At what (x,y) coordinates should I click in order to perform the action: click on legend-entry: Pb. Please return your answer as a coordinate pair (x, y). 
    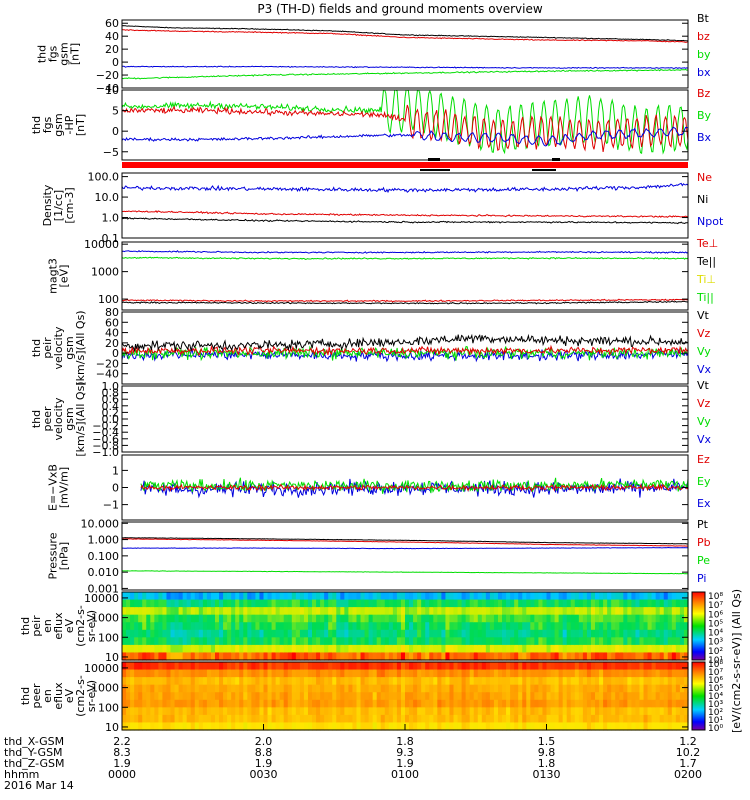
    Looking at the image, I should click on (704, 542).